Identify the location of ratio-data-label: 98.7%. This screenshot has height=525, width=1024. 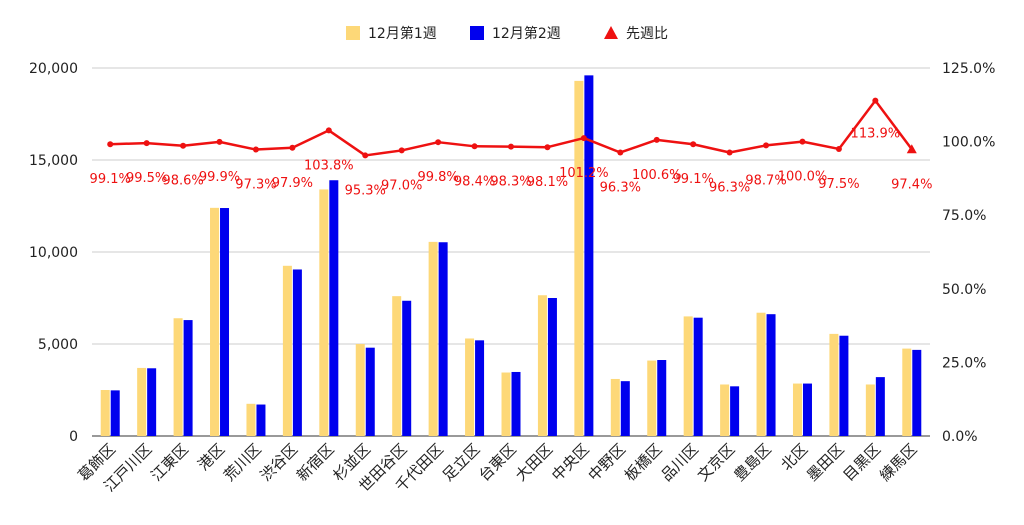
(765, 180).